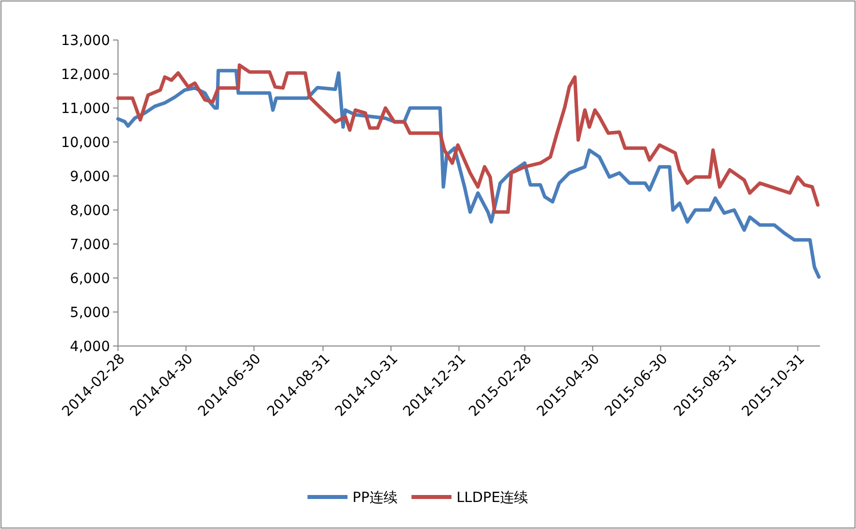  What do you see at coordinates (90, 244) in the screenshot?
I see `y-tick-label: 7,000` at bounding box center [90, 244].